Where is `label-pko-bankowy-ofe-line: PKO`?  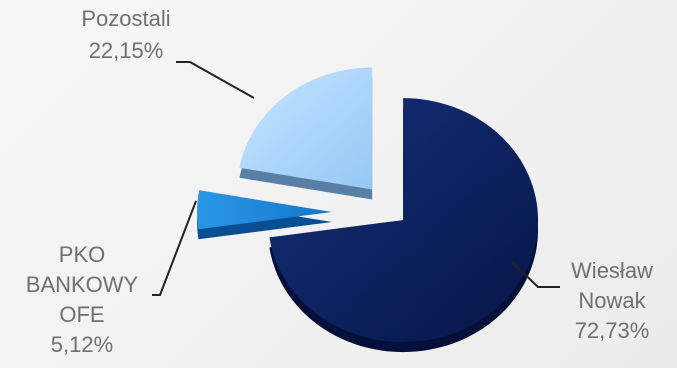 label-pko-bankowy-ofe-line: PKO is located at coordinates (82, 254).